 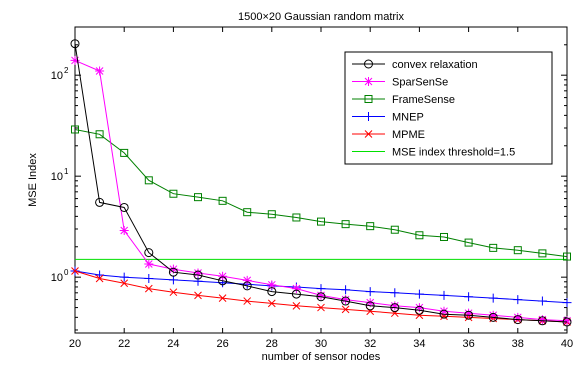 I want to click on legend-label: FrameSense, so click(x=423, y=100).